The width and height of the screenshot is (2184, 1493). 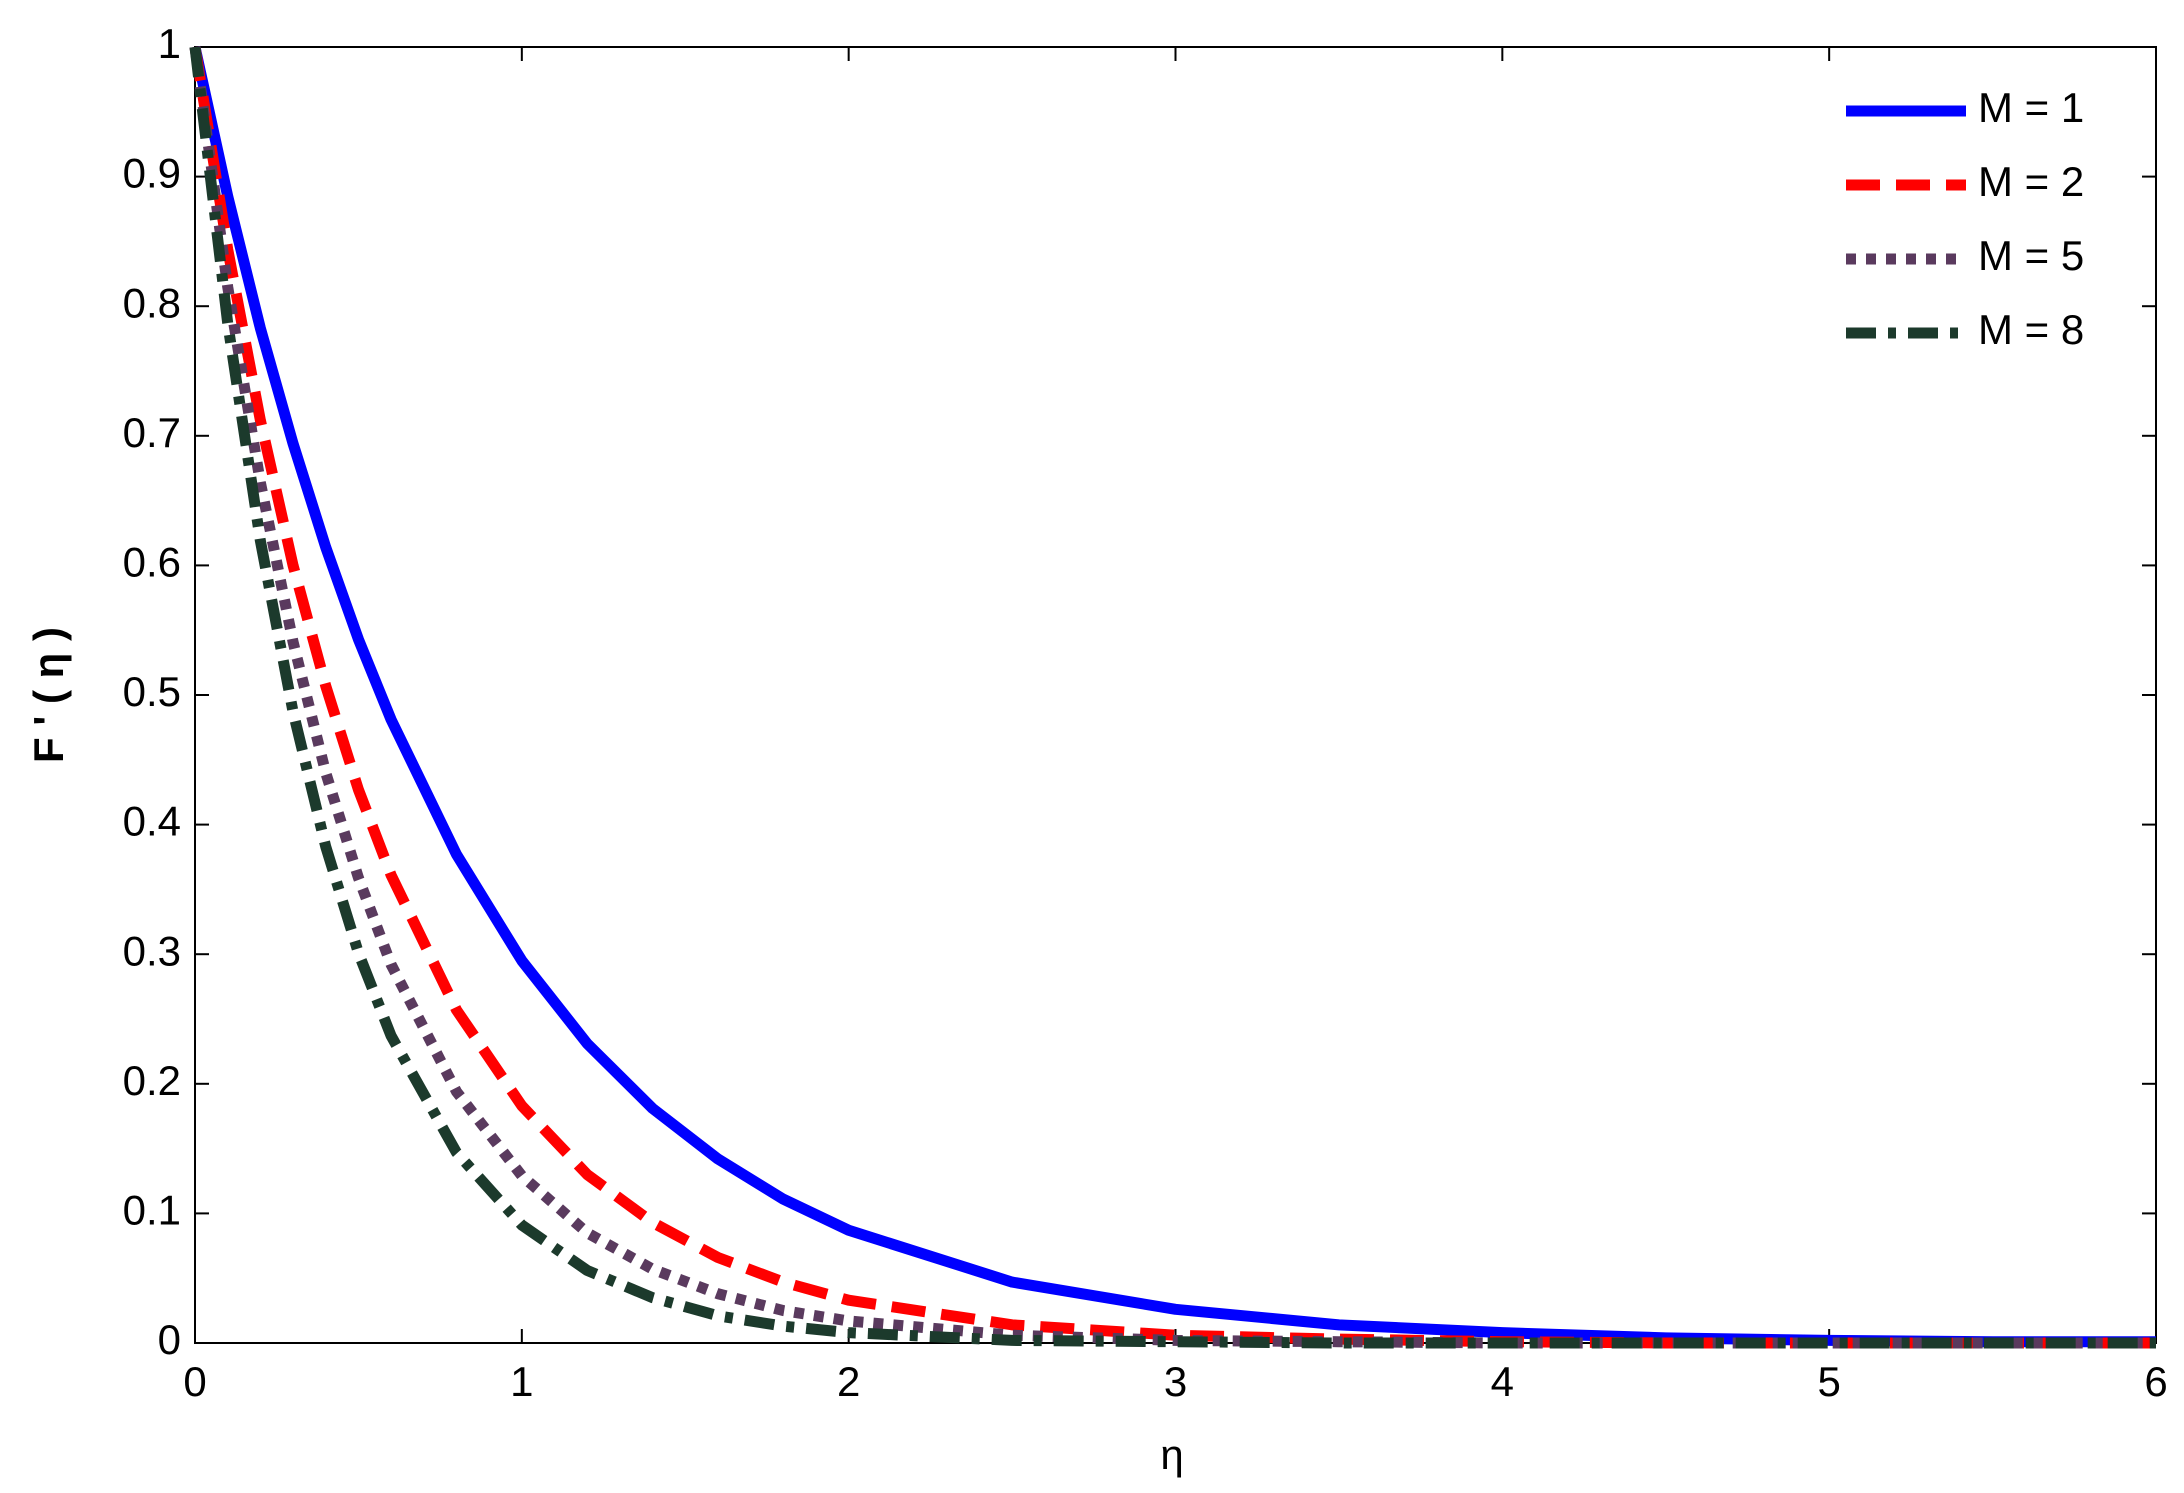 I want to click on legend-label: M = 1, so click(x=2031, y=107).